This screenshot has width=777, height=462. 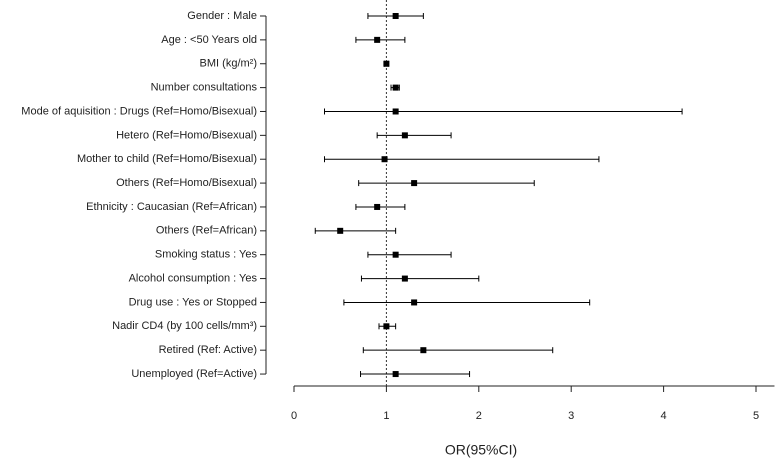 I want to click on y-tick-label: Others (Ref=Homo/Bisexual), so click(x=186, y=183).